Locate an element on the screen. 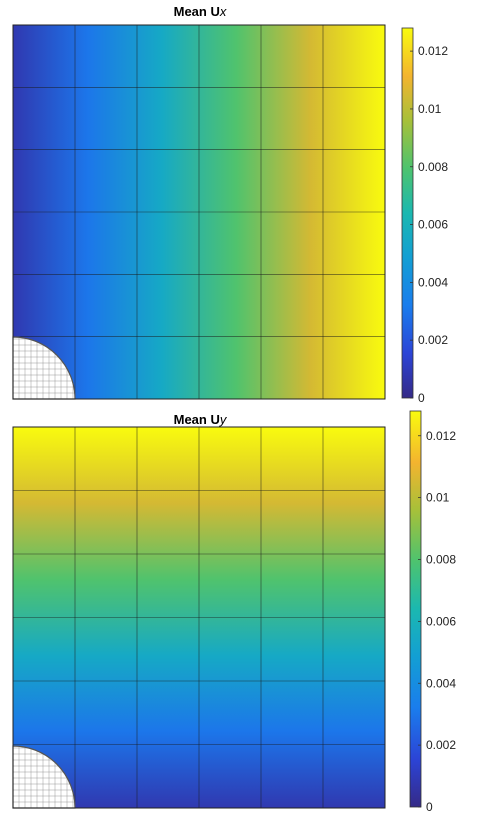  uy-refined-corner-mesh is located at coordinates (44, 777).